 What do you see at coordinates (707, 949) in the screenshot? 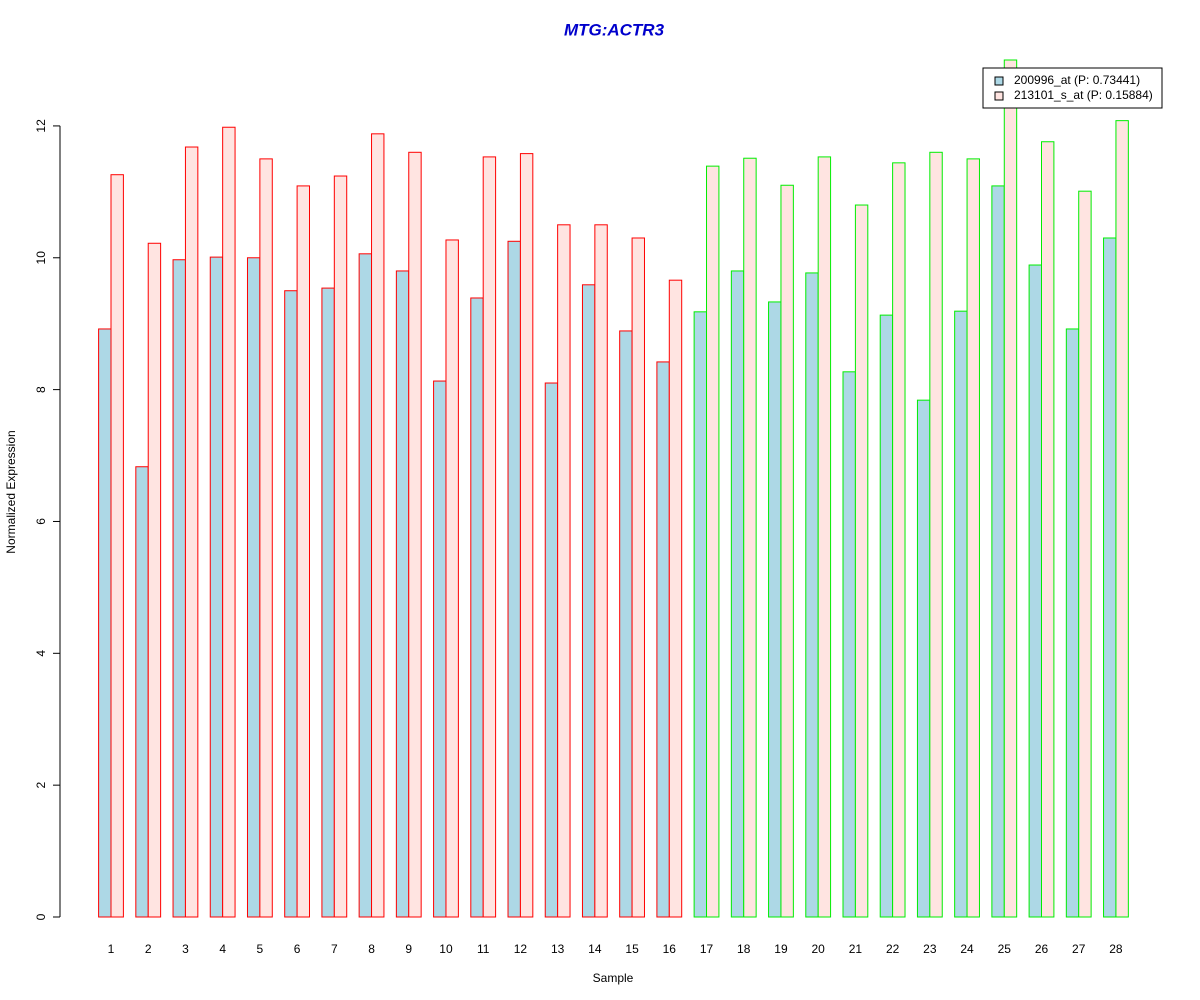
I see `x-tick-label: 17` at bounding box center [707, 949].